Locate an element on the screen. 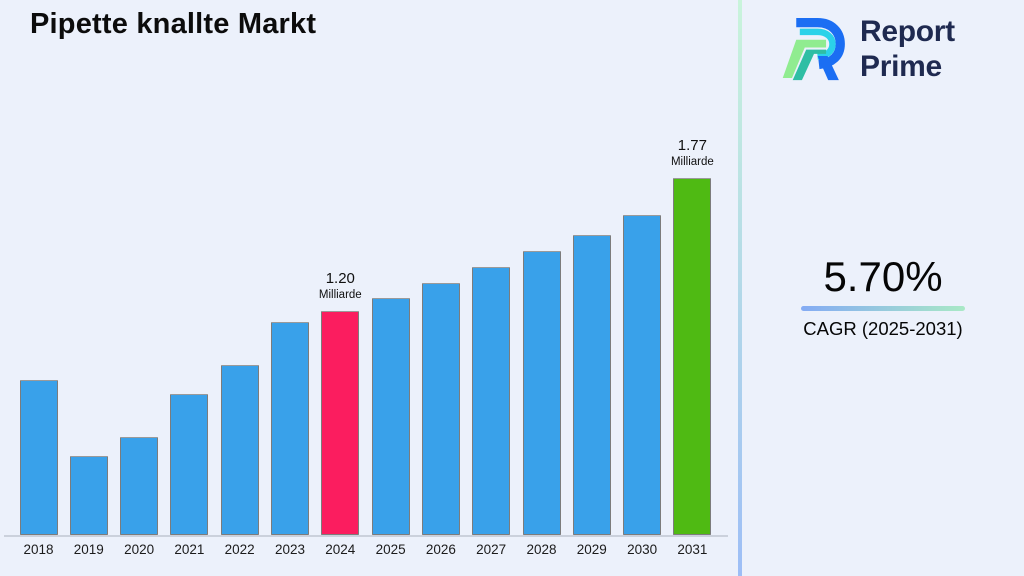 This screenshot has height=576, width=1024. value-label-2031: 1.77 Milliarde is located at coordinates (692, 152).